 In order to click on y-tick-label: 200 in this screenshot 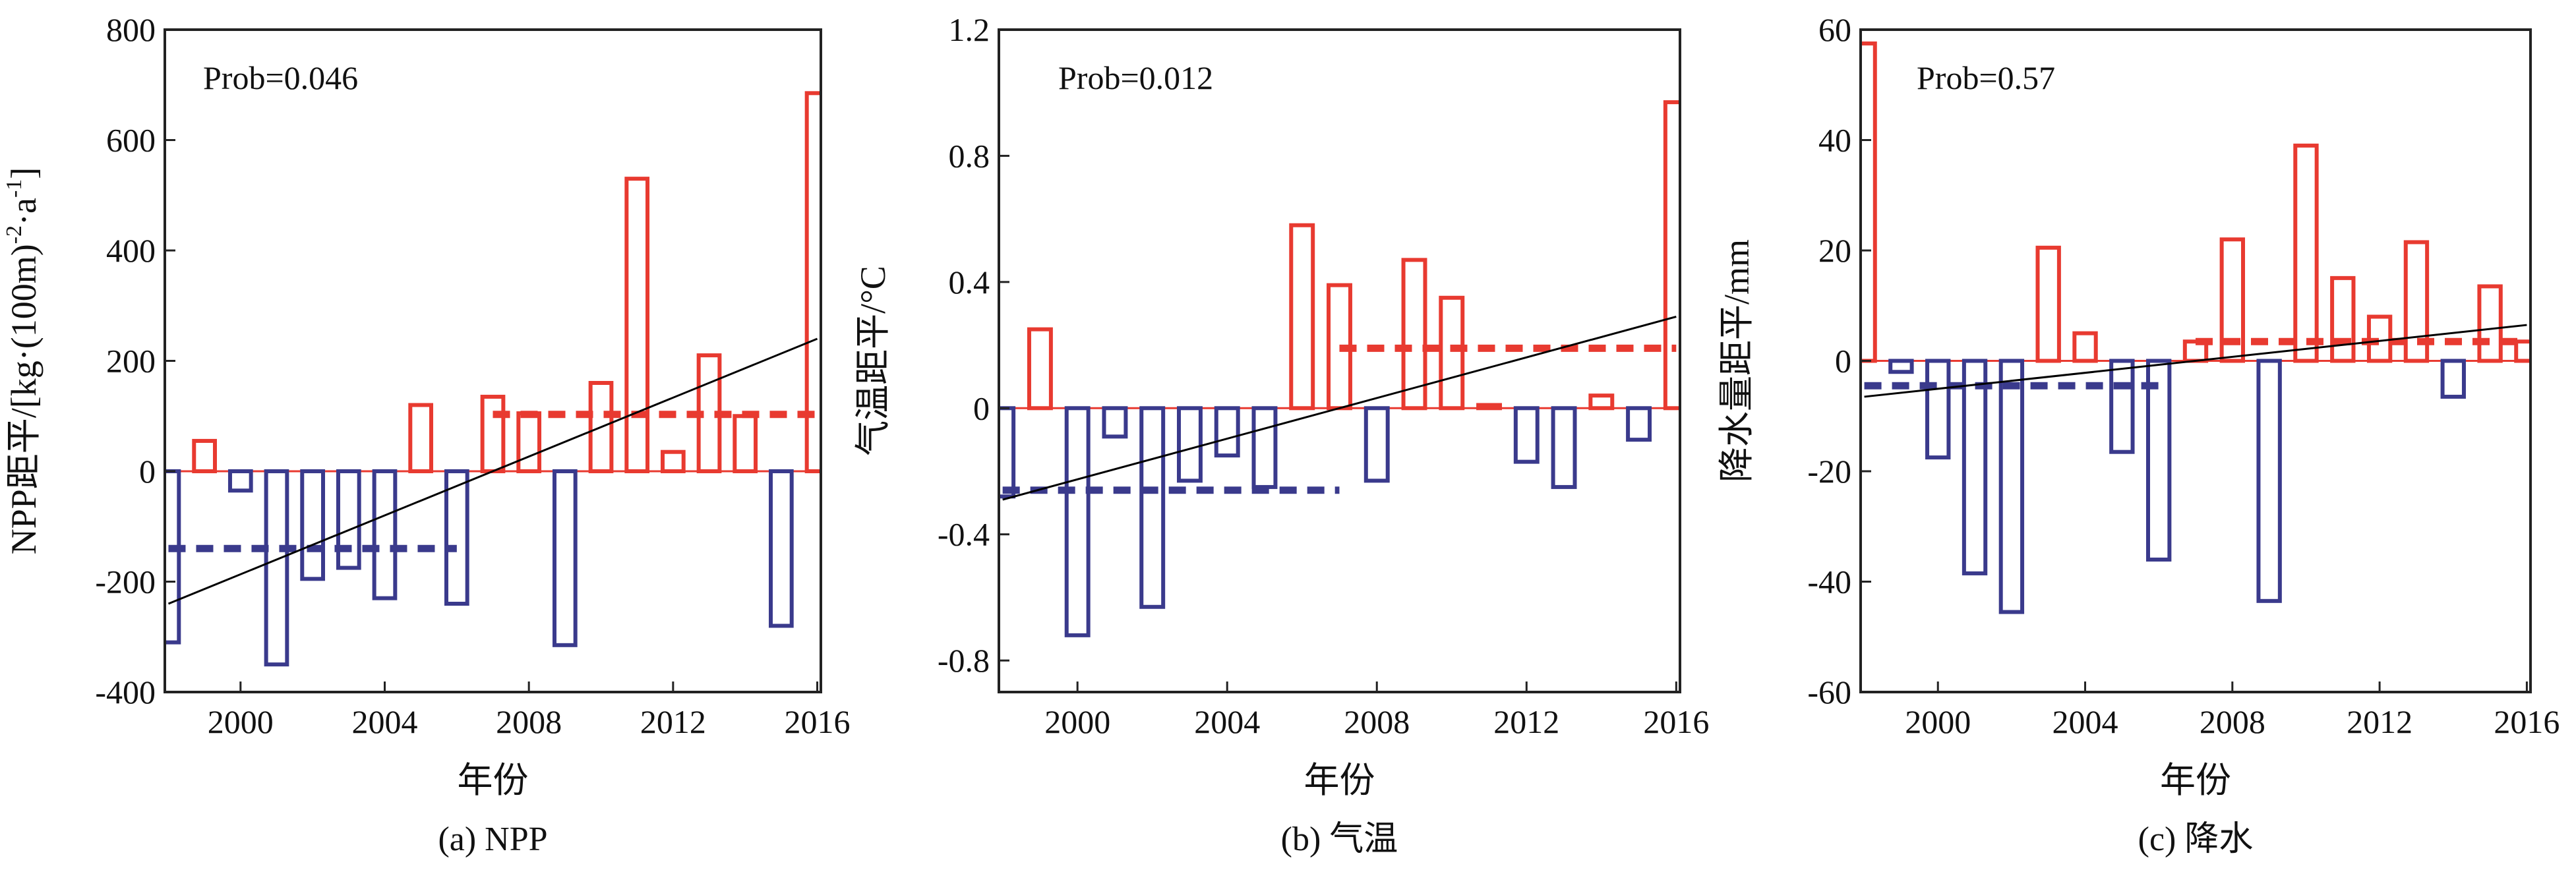, I will do `click(131, 361)`.